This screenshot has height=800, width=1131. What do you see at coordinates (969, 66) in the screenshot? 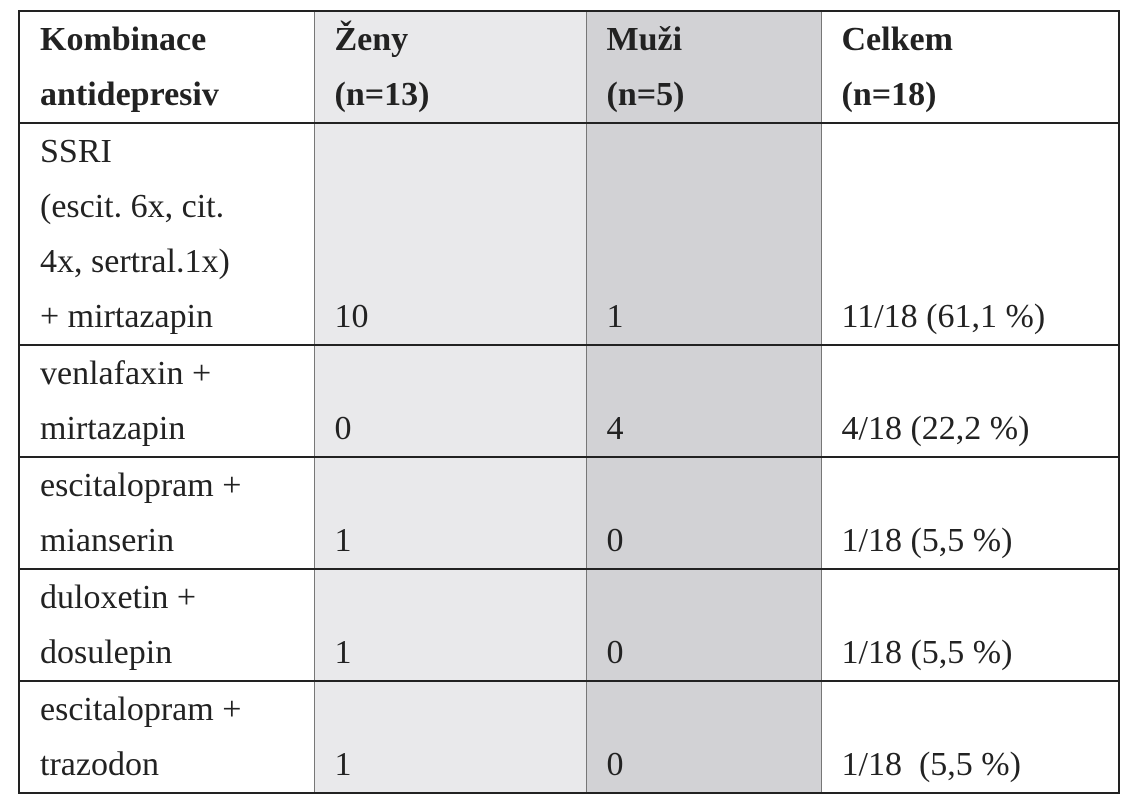
I see `header-cell: Celkem (n=18)` at bounding box center [969, 66].